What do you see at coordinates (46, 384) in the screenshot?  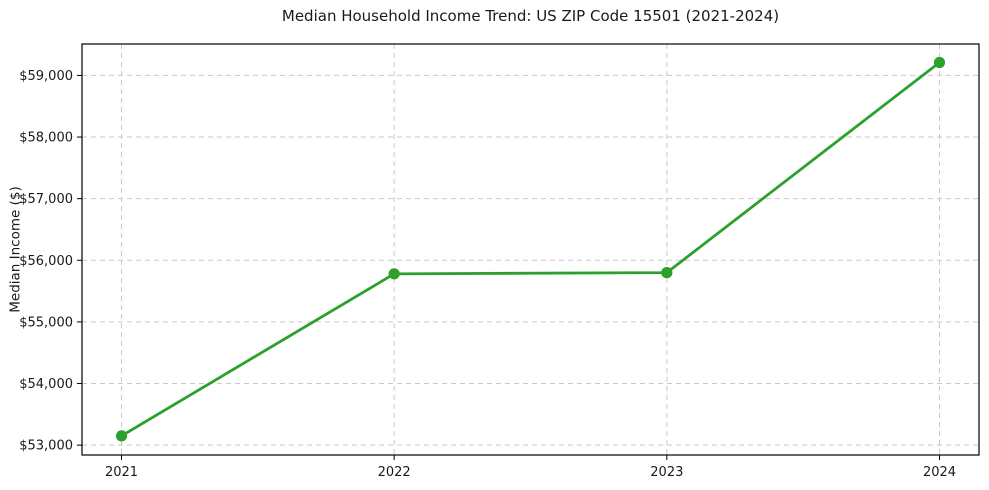 I see `y-tick-label-1: $54,000` at bounding box center [46, 384].